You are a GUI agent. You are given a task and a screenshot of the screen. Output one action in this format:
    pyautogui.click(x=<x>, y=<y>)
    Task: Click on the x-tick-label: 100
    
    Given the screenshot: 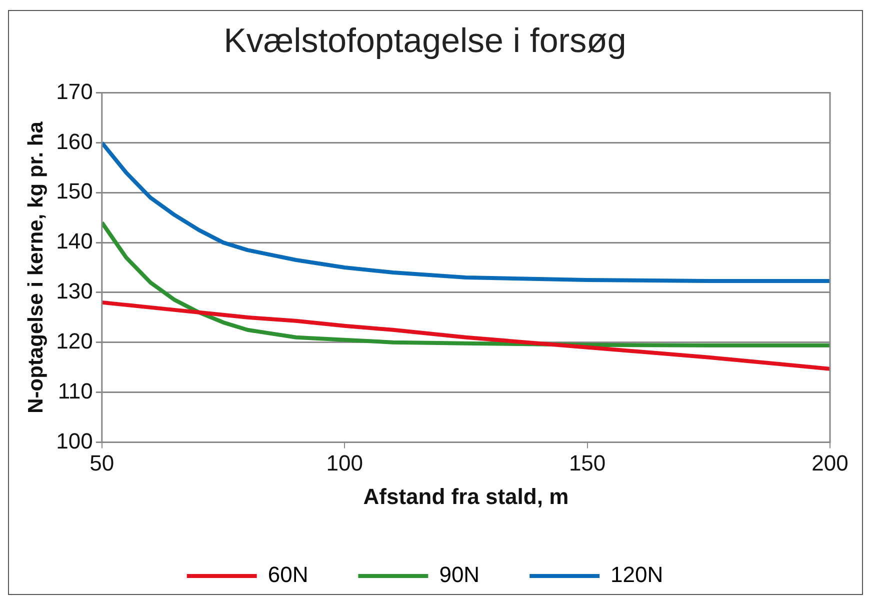 What is the action you would take?
    pyautogui.click(x=344, y=463)
    